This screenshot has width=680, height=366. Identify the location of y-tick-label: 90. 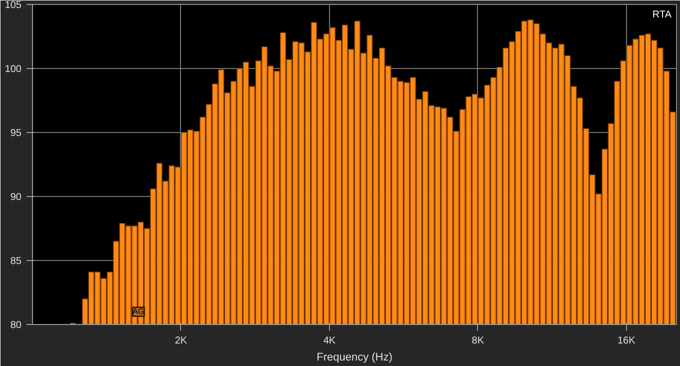
(16, 197).